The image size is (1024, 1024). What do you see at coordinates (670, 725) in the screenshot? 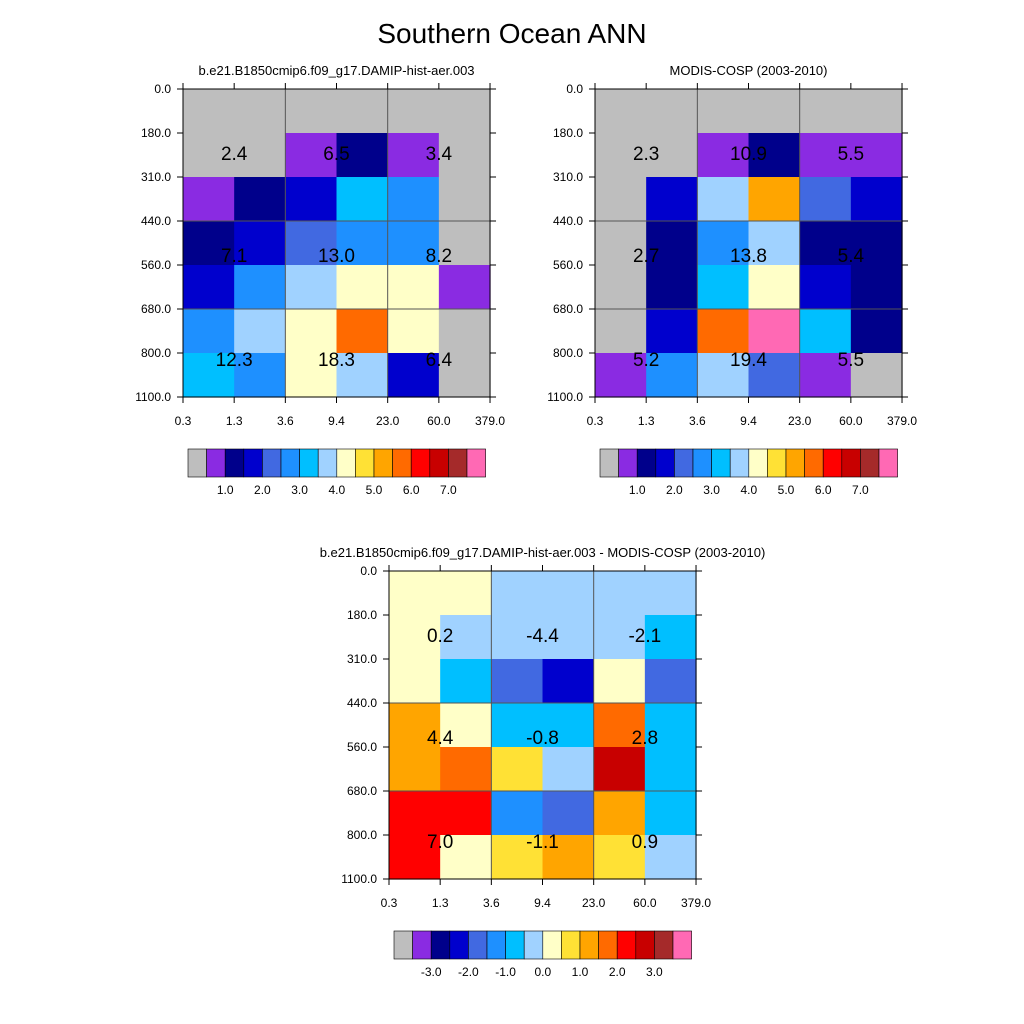
I see `panel-2-cell-r3-c5` at bounding box center [670, 725].